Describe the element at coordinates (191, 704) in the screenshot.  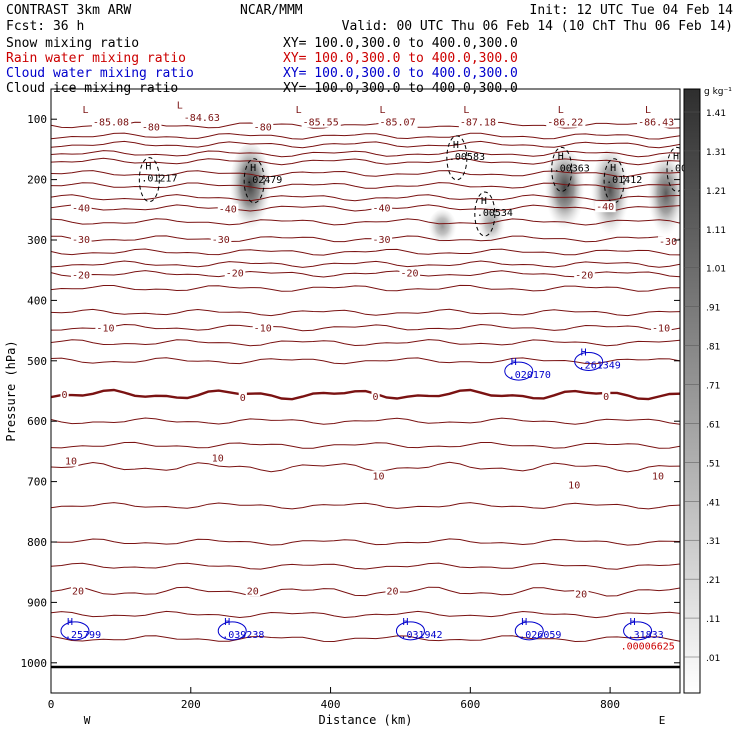
I see `x-tick-label: 200` at that location.